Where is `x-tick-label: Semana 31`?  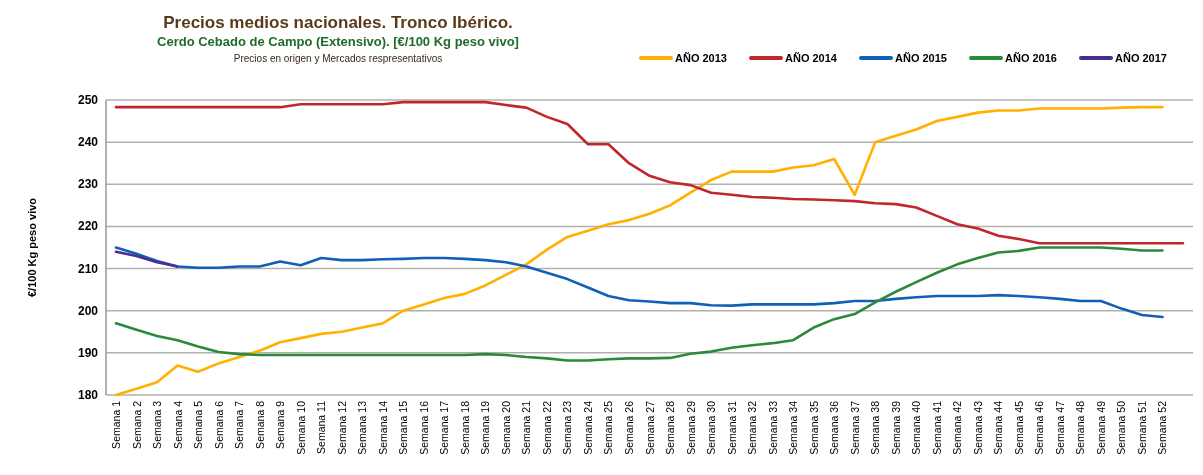
x-tick-label: Semana 31 is located at coordinates (731, 427).